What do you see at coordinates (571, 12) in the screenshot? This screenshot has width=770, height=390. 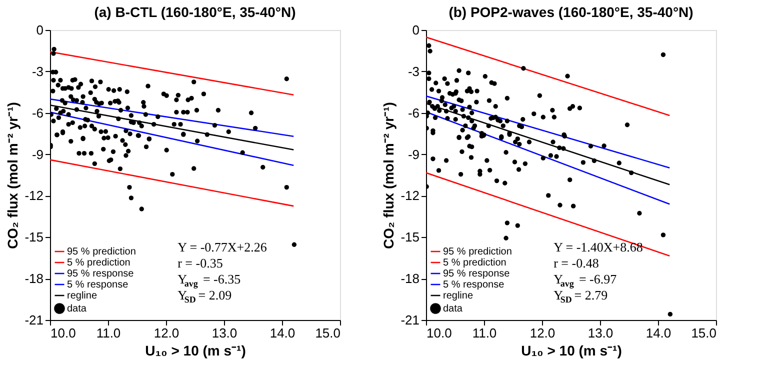 I see `chart-title: (b) POP2-waves (160-180°E, 35-40°N)` at bounding box center [571, 12].